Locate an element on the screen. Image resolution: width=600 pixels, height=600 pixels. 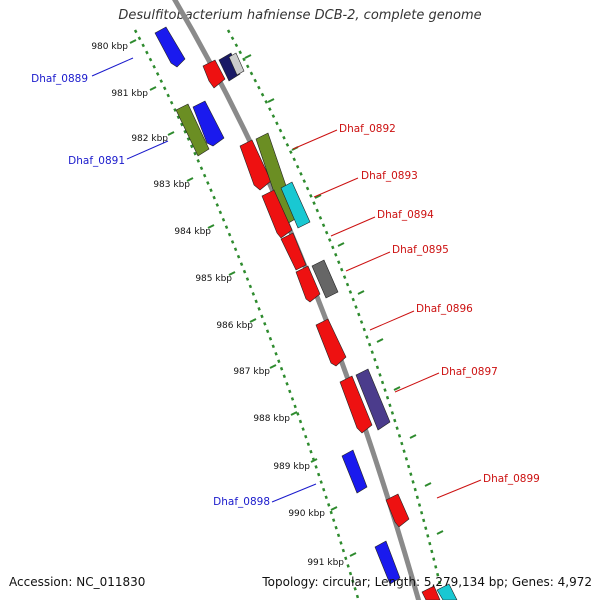
gene-label: Dhaf_0891 is located at coordinates (96, 161).